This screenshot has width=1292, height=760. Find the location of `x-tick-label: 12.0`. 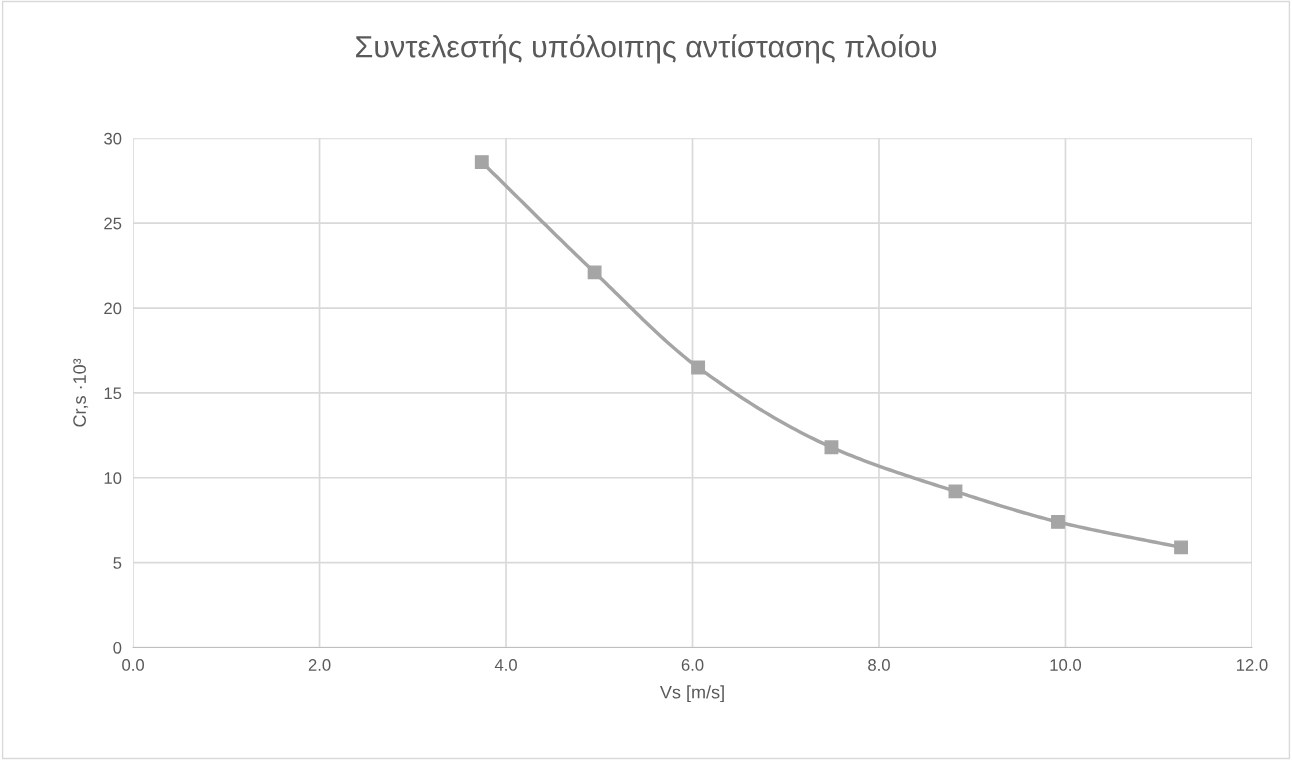

x-tick-label: 12.0 is located at coordinates (1252, 665).